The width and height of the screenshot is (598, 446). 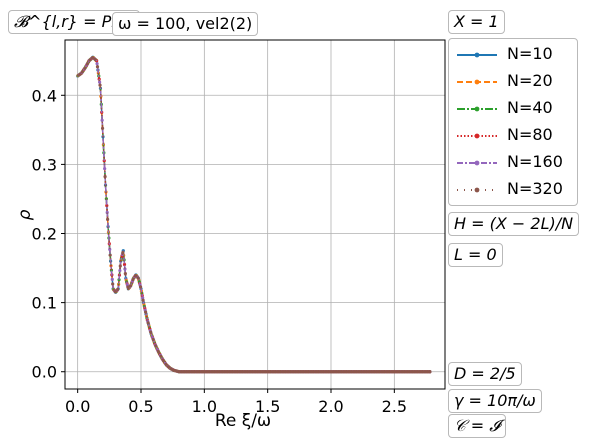 What do you see at coordinates (25, 214) in the screenshot?
I see `y-axis-label: ρ` at bounding box center [25, 214].